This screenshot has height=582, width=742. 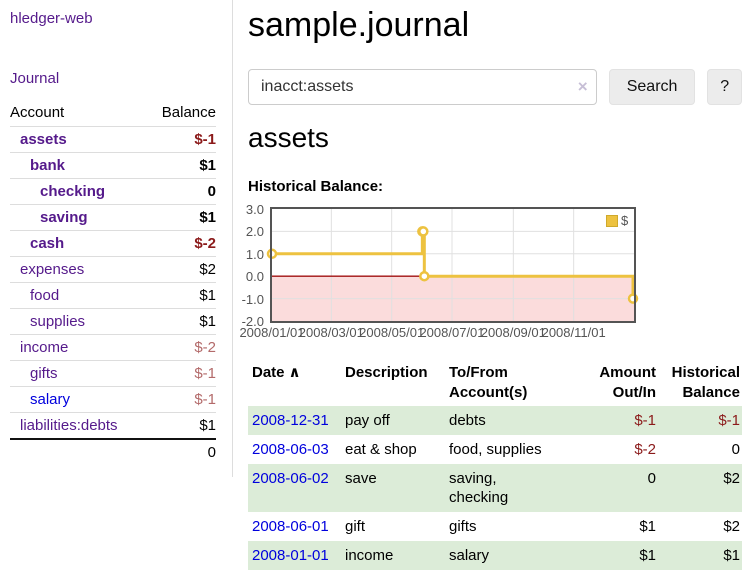 I want to click on register-header-amount: Amount Out/In, so click(x=627, y=382).